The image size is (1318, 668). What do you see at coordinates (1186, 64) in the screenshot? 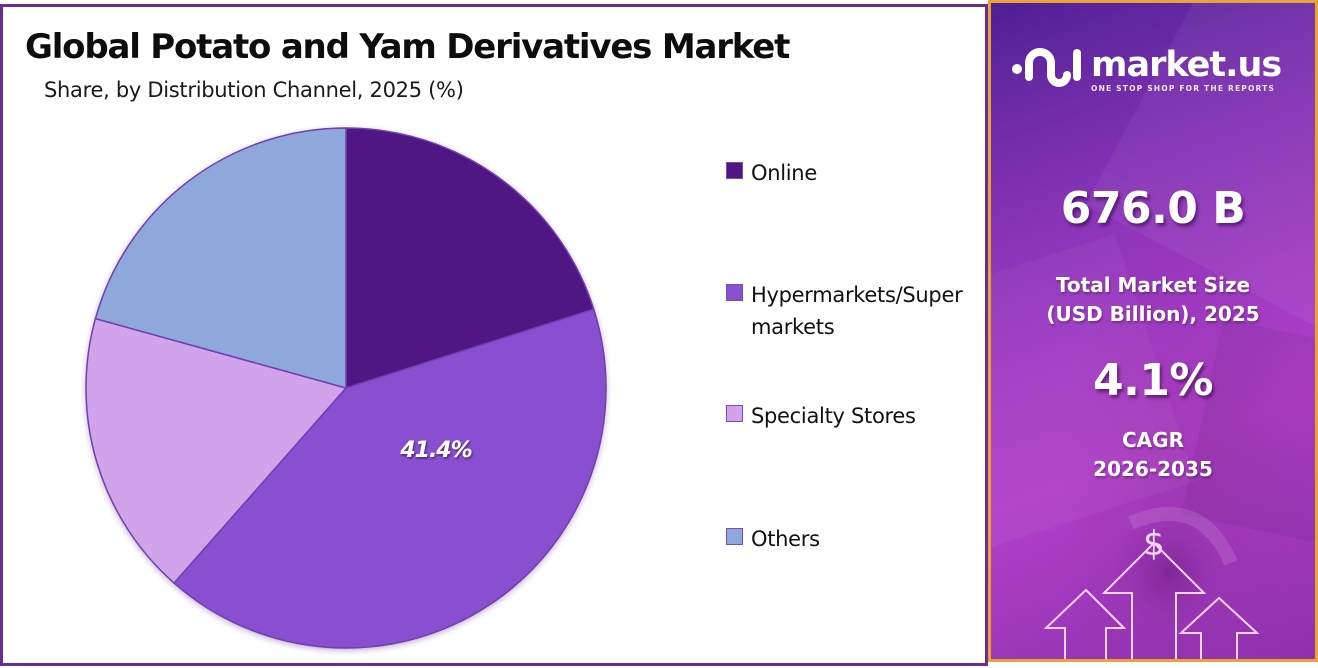
I see `brand-name: market.us` at bounding box center [1186, 64].